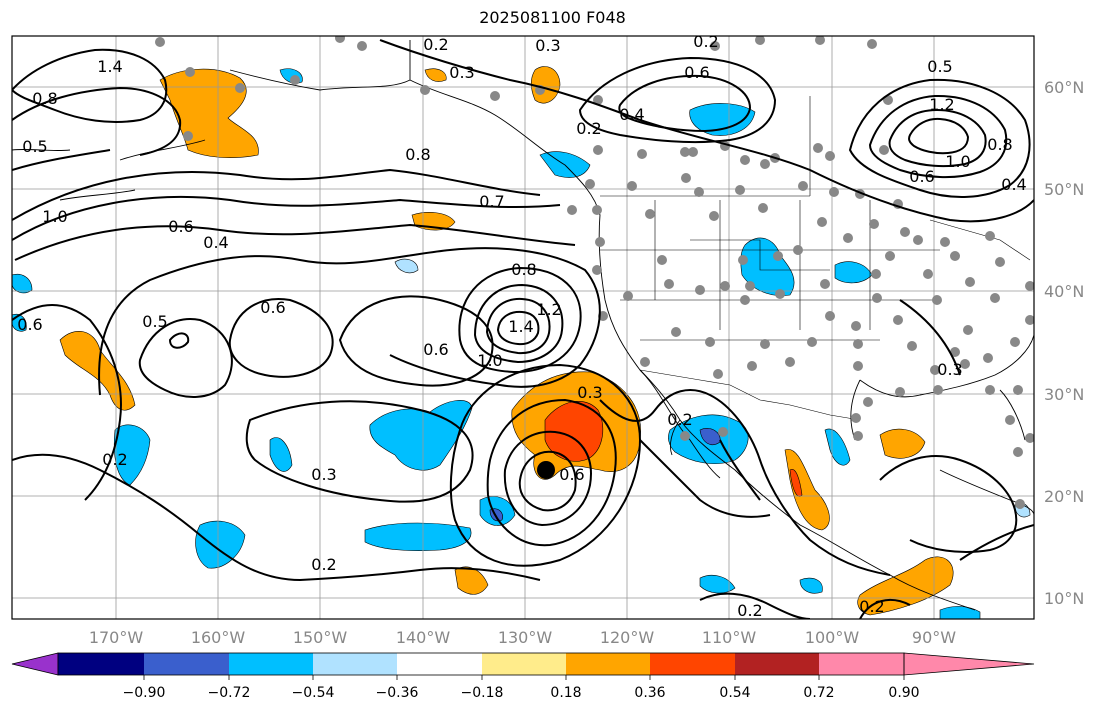 This screenshot has height=712, width=1105. What do you see at coordinates (423, 637) in the screenshot?
I see `lon-label: 140°W` at bounding box center [423, 637].